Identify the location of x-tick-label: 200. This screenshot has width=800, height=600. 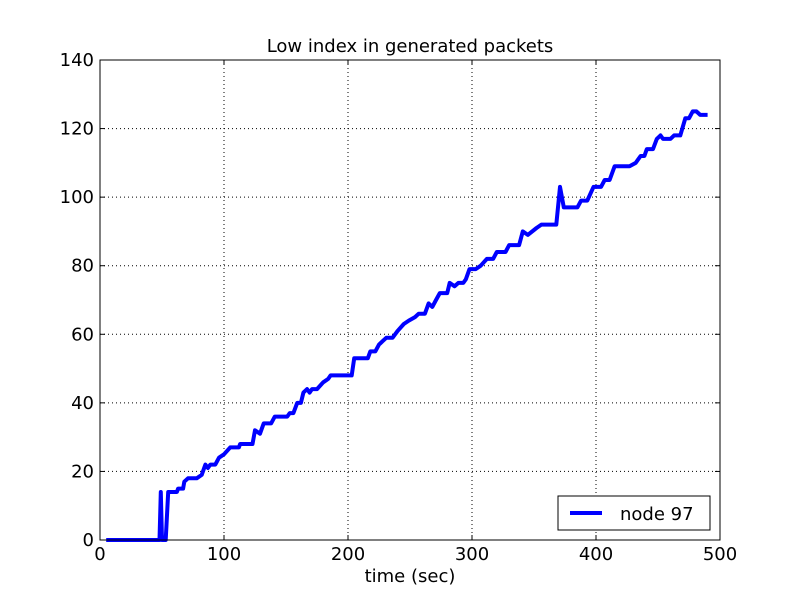
(348, 554).